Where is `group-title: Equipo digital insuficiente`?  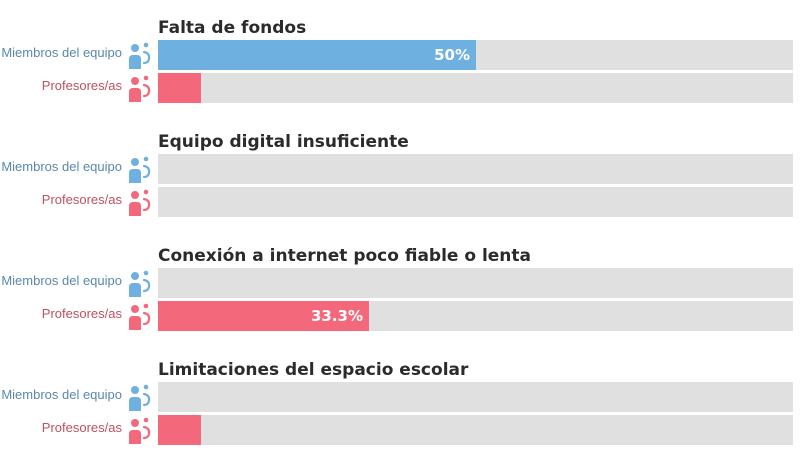 group-title: Equipo digital insuficiente is located at coordinates (283, 142).